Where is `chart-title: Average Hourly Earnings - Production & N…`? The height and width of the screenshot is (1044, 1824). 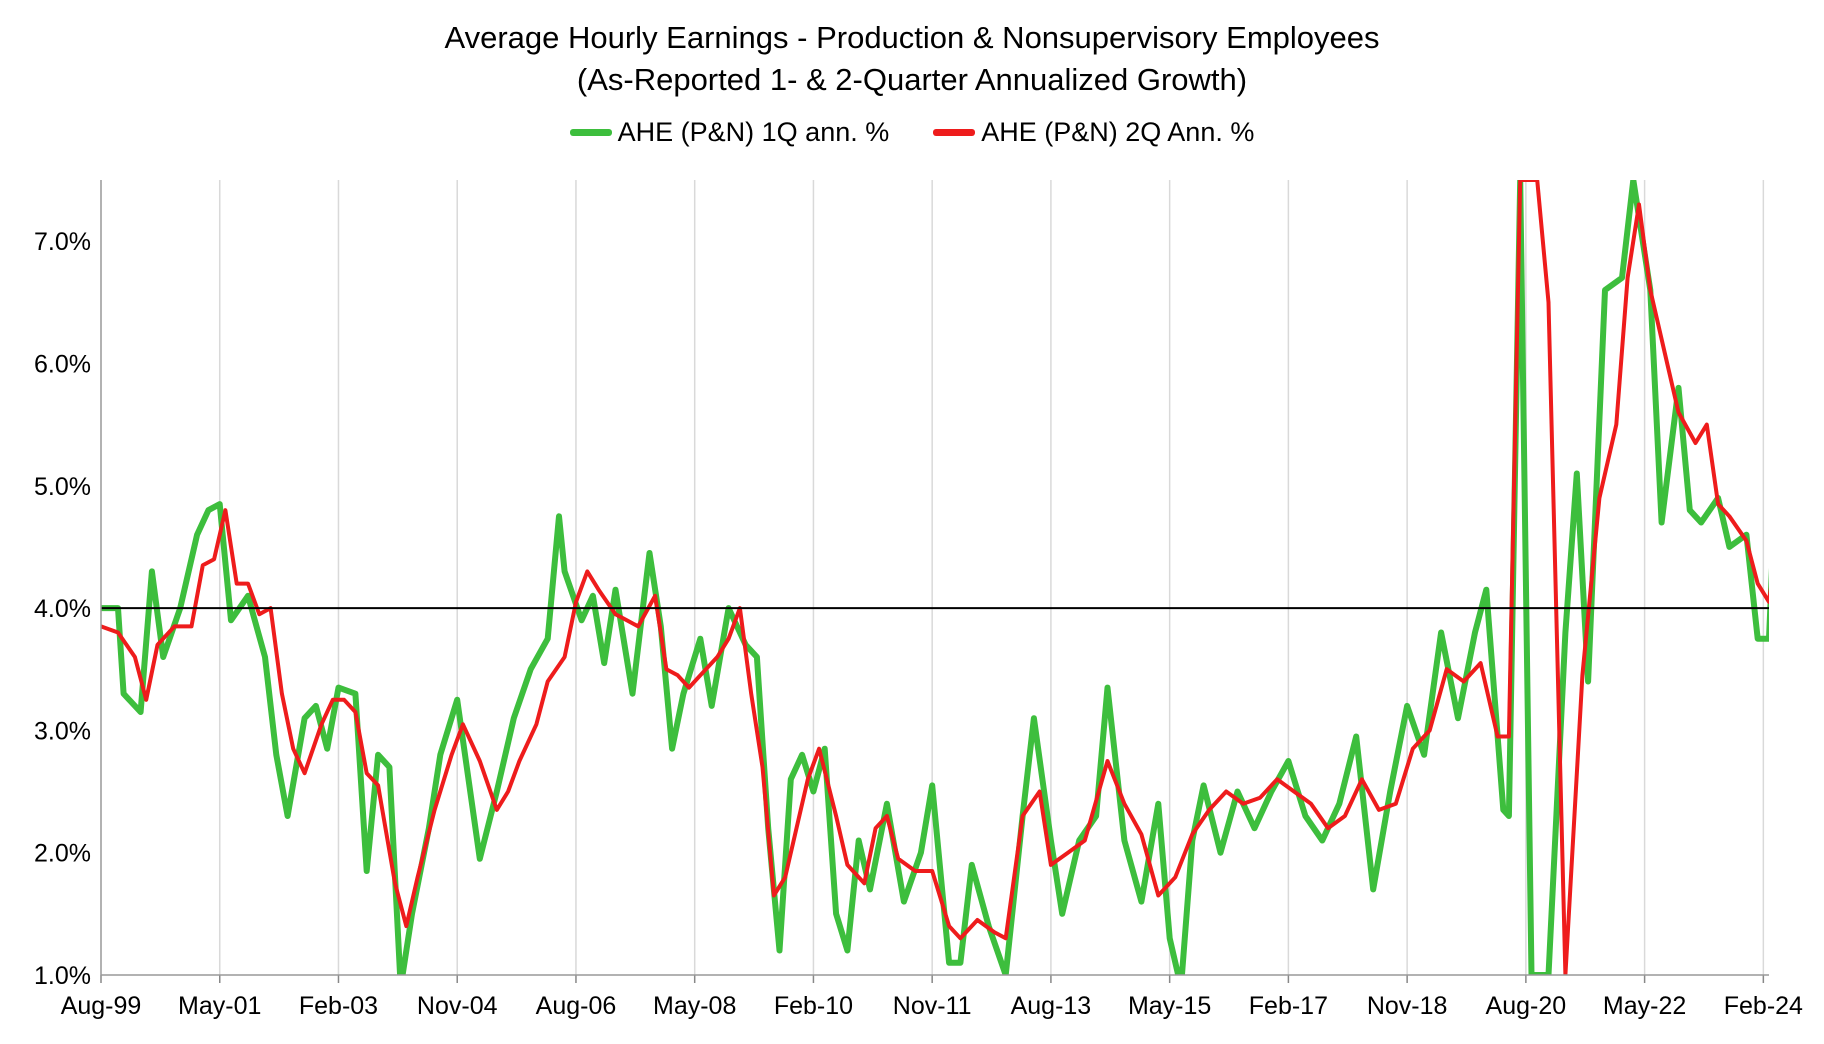
chart-title: Average Hourly Earnings - Production & N… is located at coordinates (912, 37).